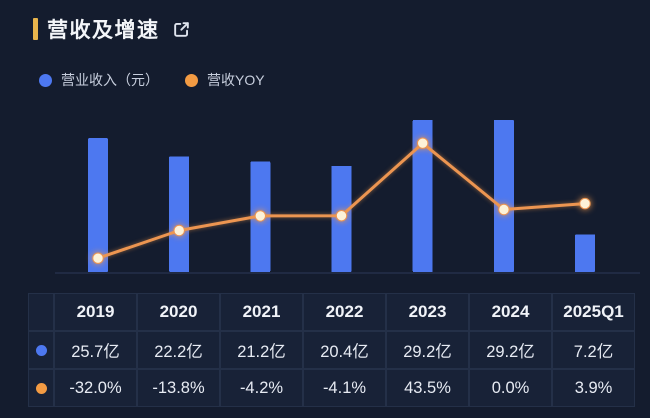 The height and width of the screenshot is (418, 650). Describe the element at coordinates (344, 312) in the screenshot. I see `column-header-2022: 2022` at that location.